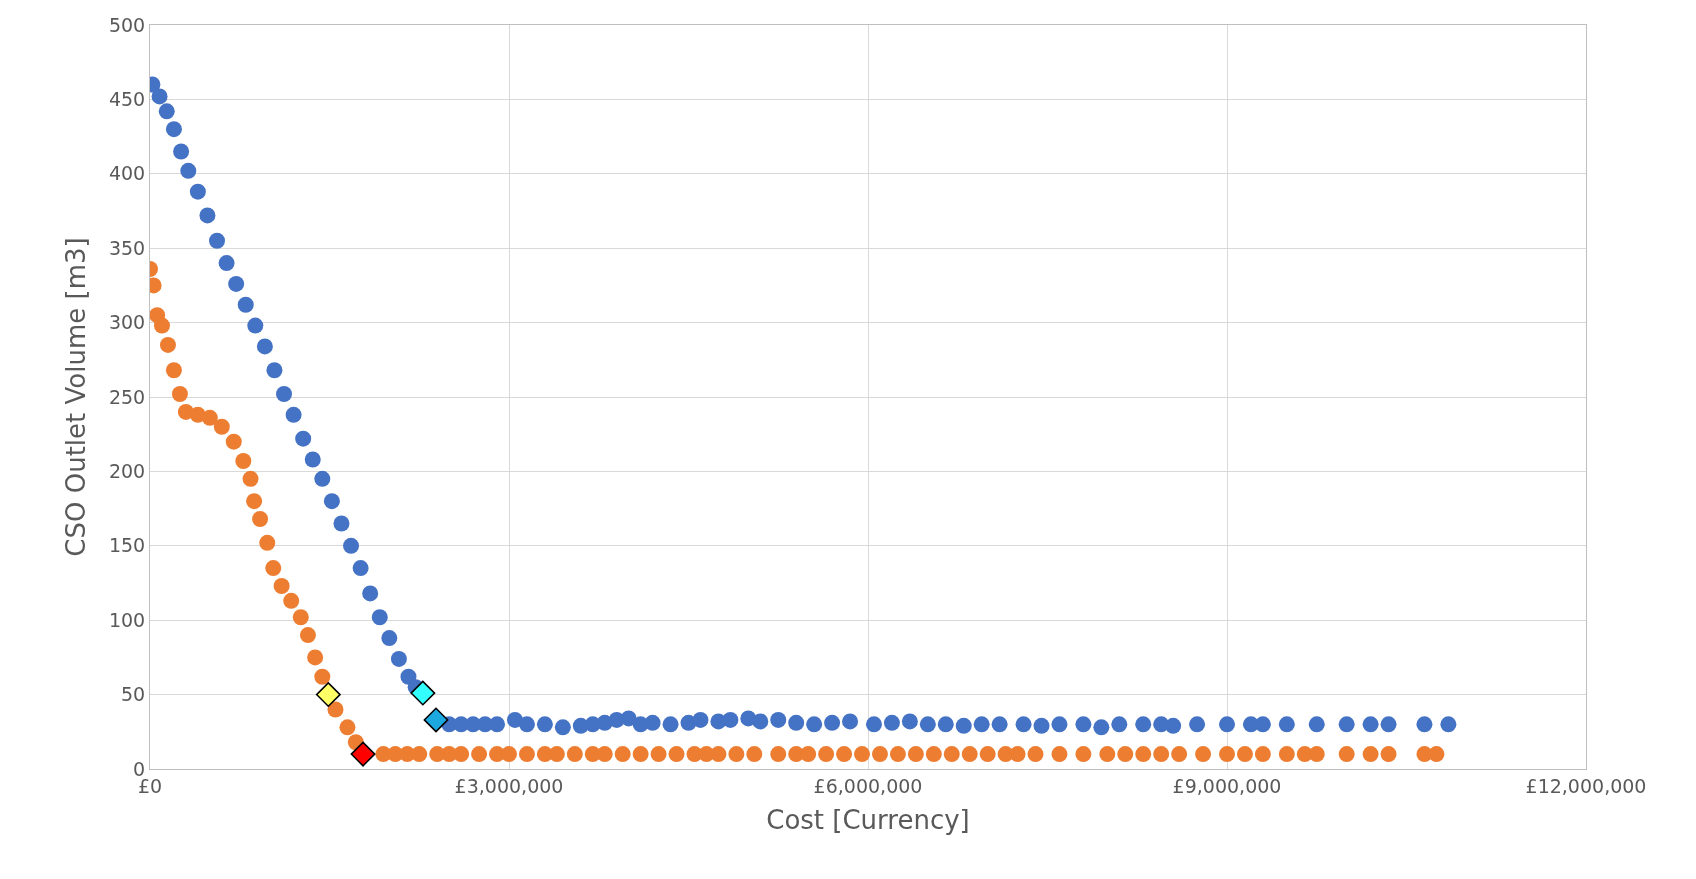  What do you see at coordinates (1586, 785) in the screenshot?
I see `x-tick-label: £12,000,000` at bounding box center [1586, 785].